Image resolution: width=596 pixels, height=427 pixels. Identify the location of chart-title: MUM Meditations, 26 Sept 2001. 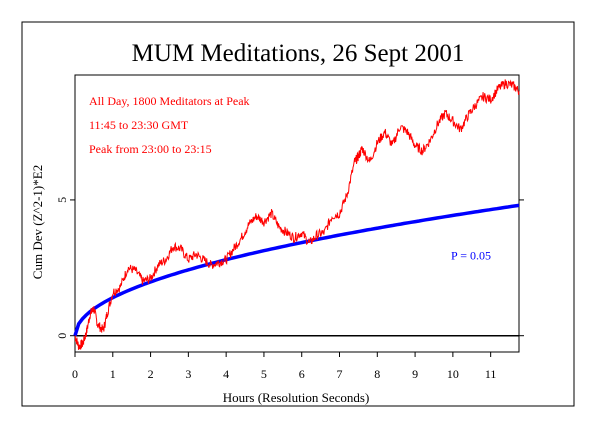
(298, 53).